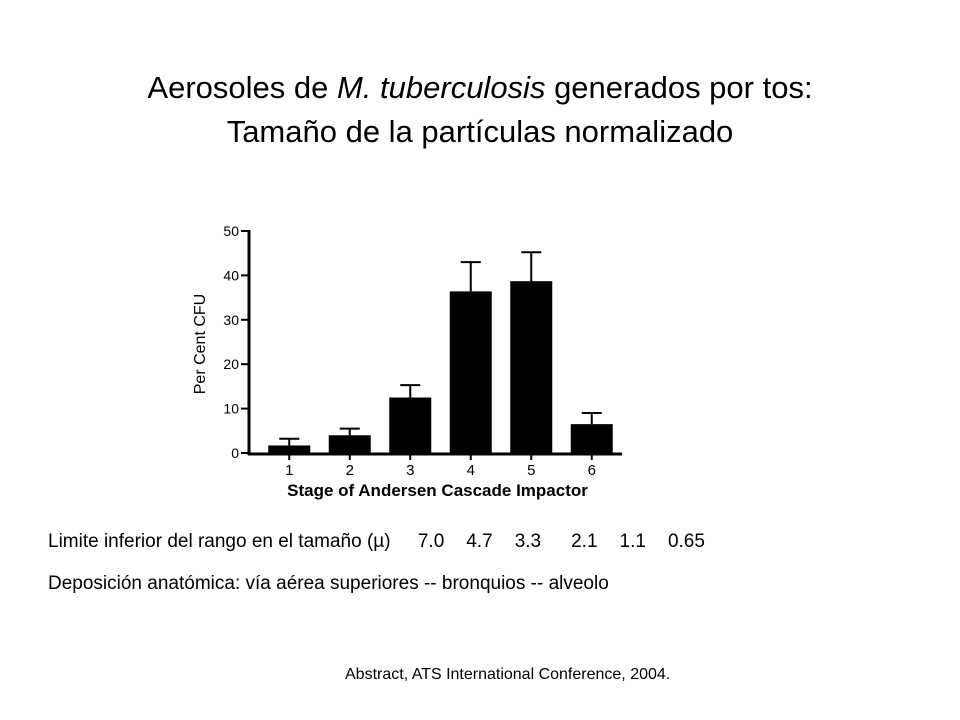 The width and height of the screenshot is (960, 720). I want to click on y-tick-label: 30, so click(231, 320).